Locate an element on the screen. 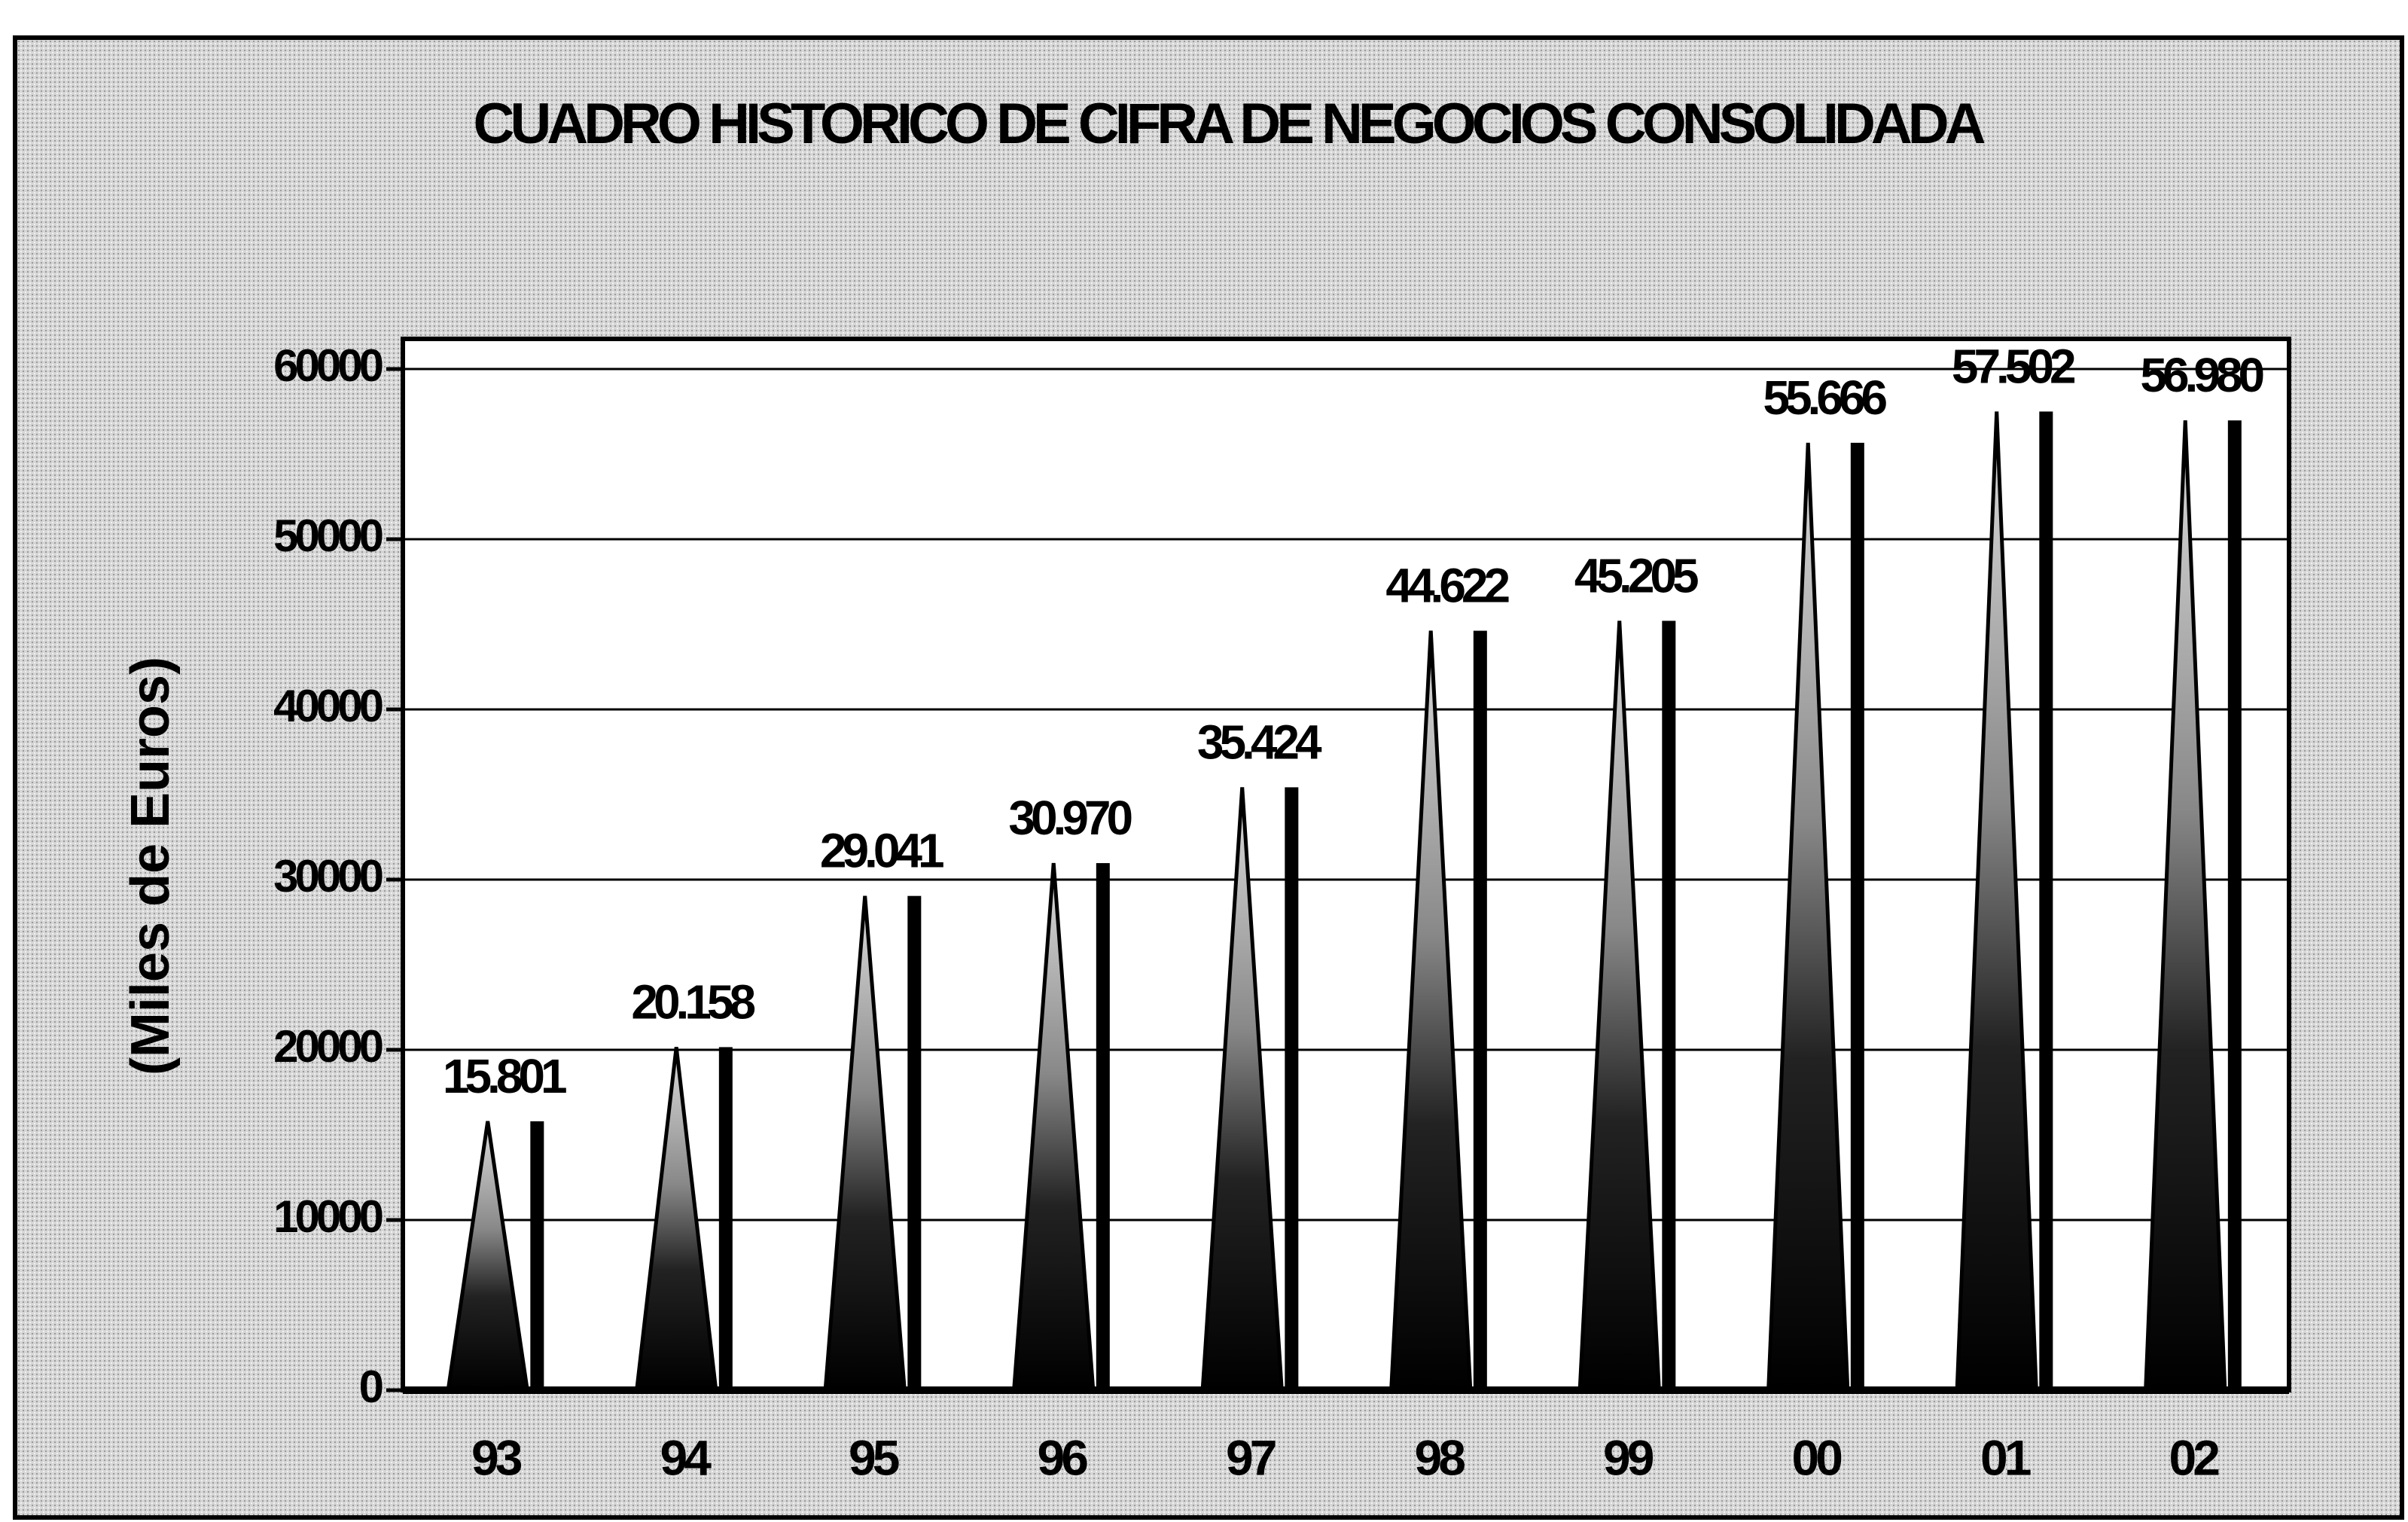 This screenshot has width=2408, height=1522. value-label: 56.980 is located at coordinates (2201, 375).